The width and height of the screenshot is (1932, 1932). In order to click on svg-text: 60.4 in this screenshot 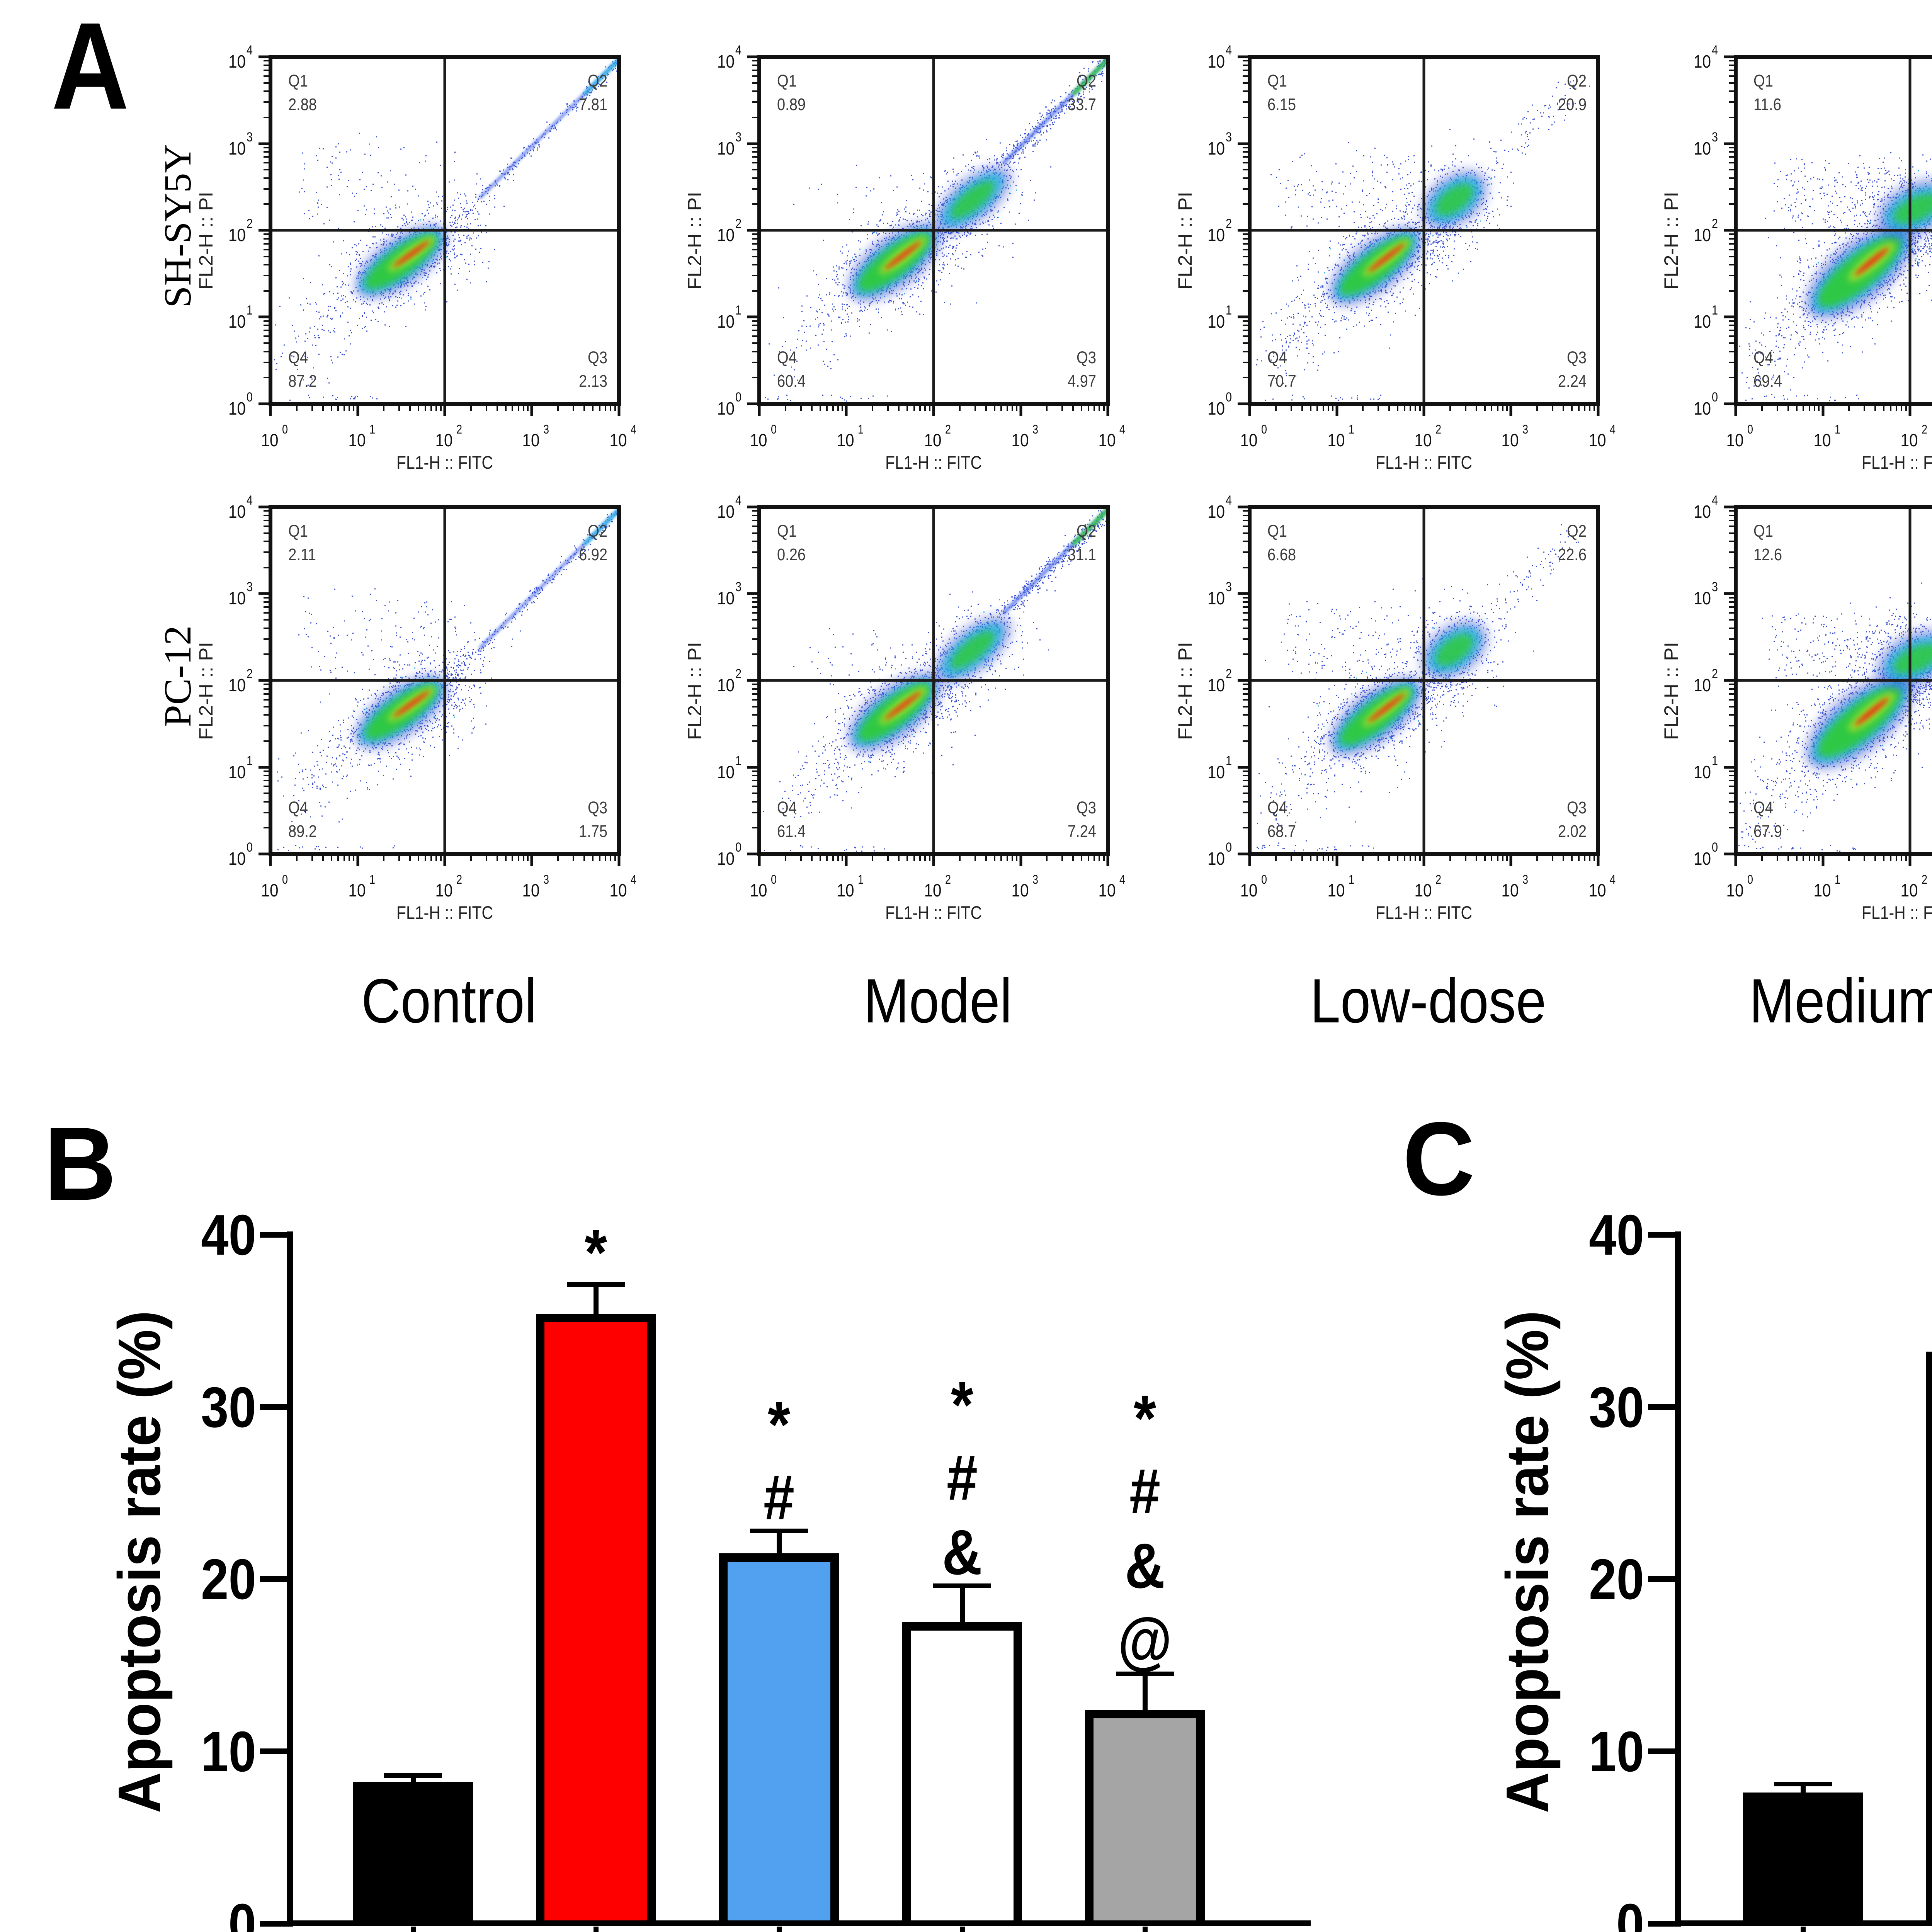, I will do `click(792, 381)`.